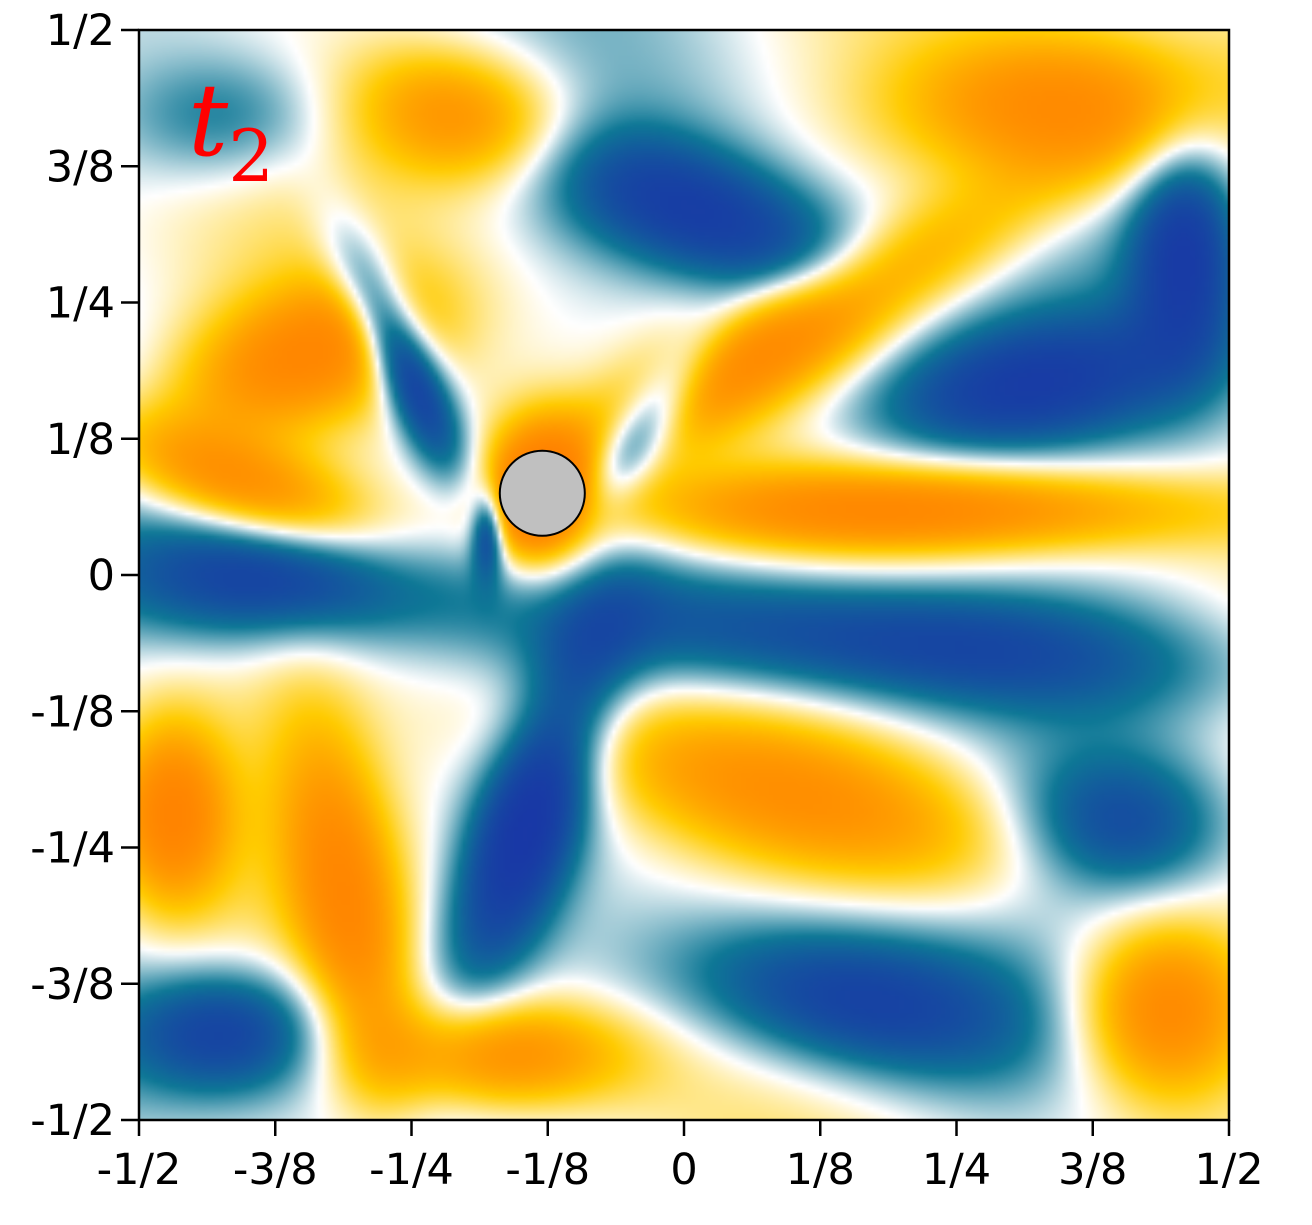 Image resolution: width=1312 pixels, height=1225 pixels. What do you see at coordinates (72, 849) in the screenshot?
I see `y-tick-label: -1/4` at bounding box center [72, 849].